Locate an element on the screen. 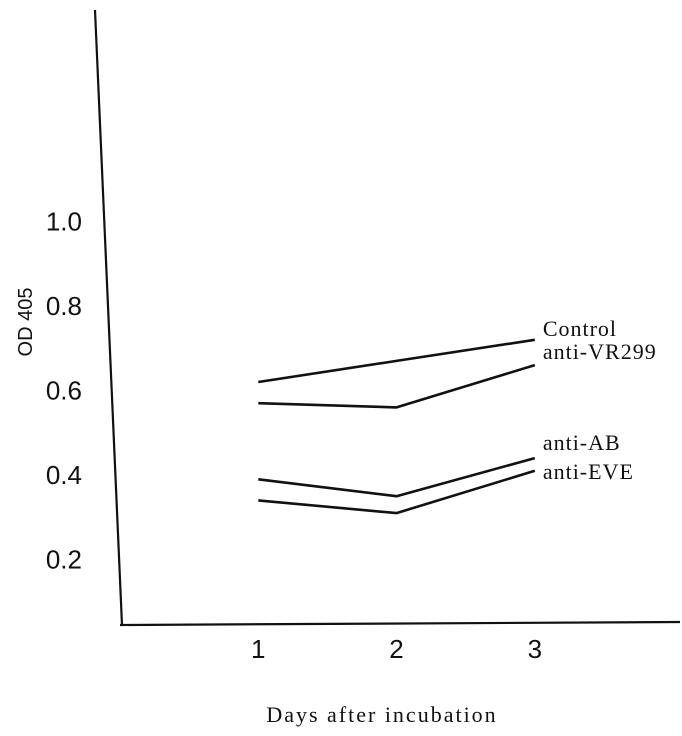  series-line-anti-vr299 is located at coordinates (397, 386).